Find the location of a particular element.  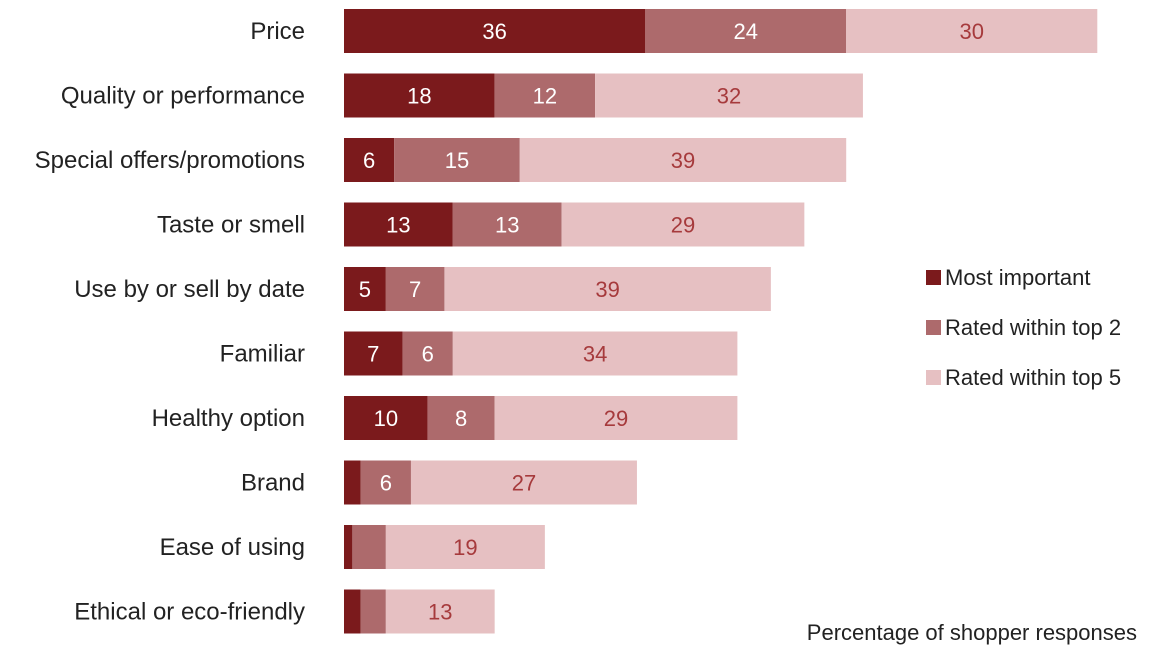

bar-value-label: 30 is located at coordinates (972, 31).